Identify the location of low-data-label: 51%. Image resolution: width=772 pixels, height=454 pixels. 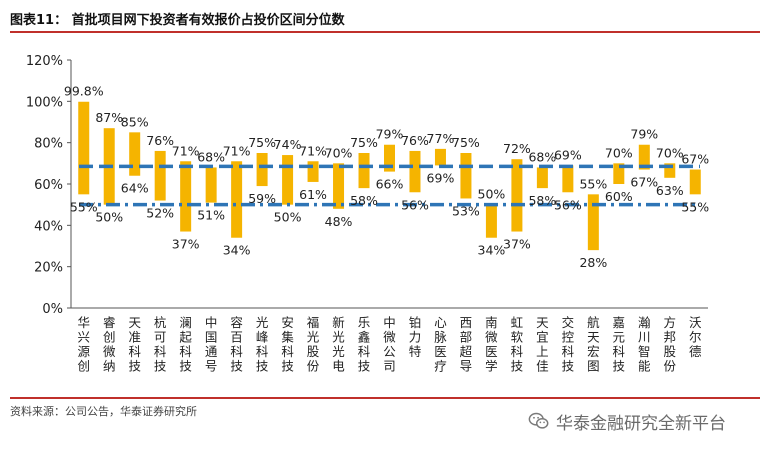
(211, 215).